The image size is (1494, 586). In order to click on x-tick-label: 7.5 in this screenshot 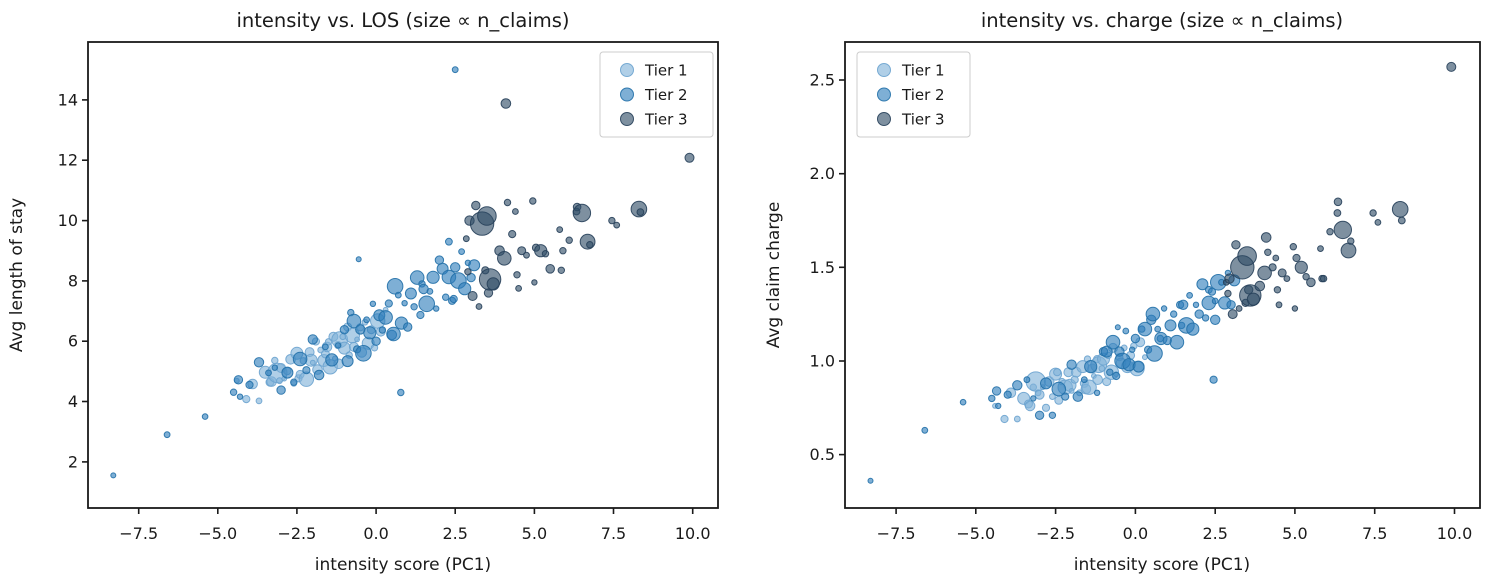, I will do `click(1374, 533)`.